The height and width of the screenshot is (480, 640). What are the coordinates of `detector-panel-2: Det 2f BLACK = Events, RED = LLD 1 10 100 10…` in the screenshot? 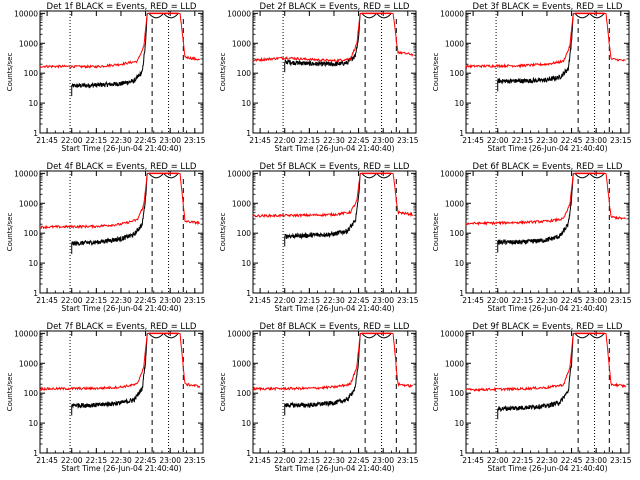 It's located at (319, 77).